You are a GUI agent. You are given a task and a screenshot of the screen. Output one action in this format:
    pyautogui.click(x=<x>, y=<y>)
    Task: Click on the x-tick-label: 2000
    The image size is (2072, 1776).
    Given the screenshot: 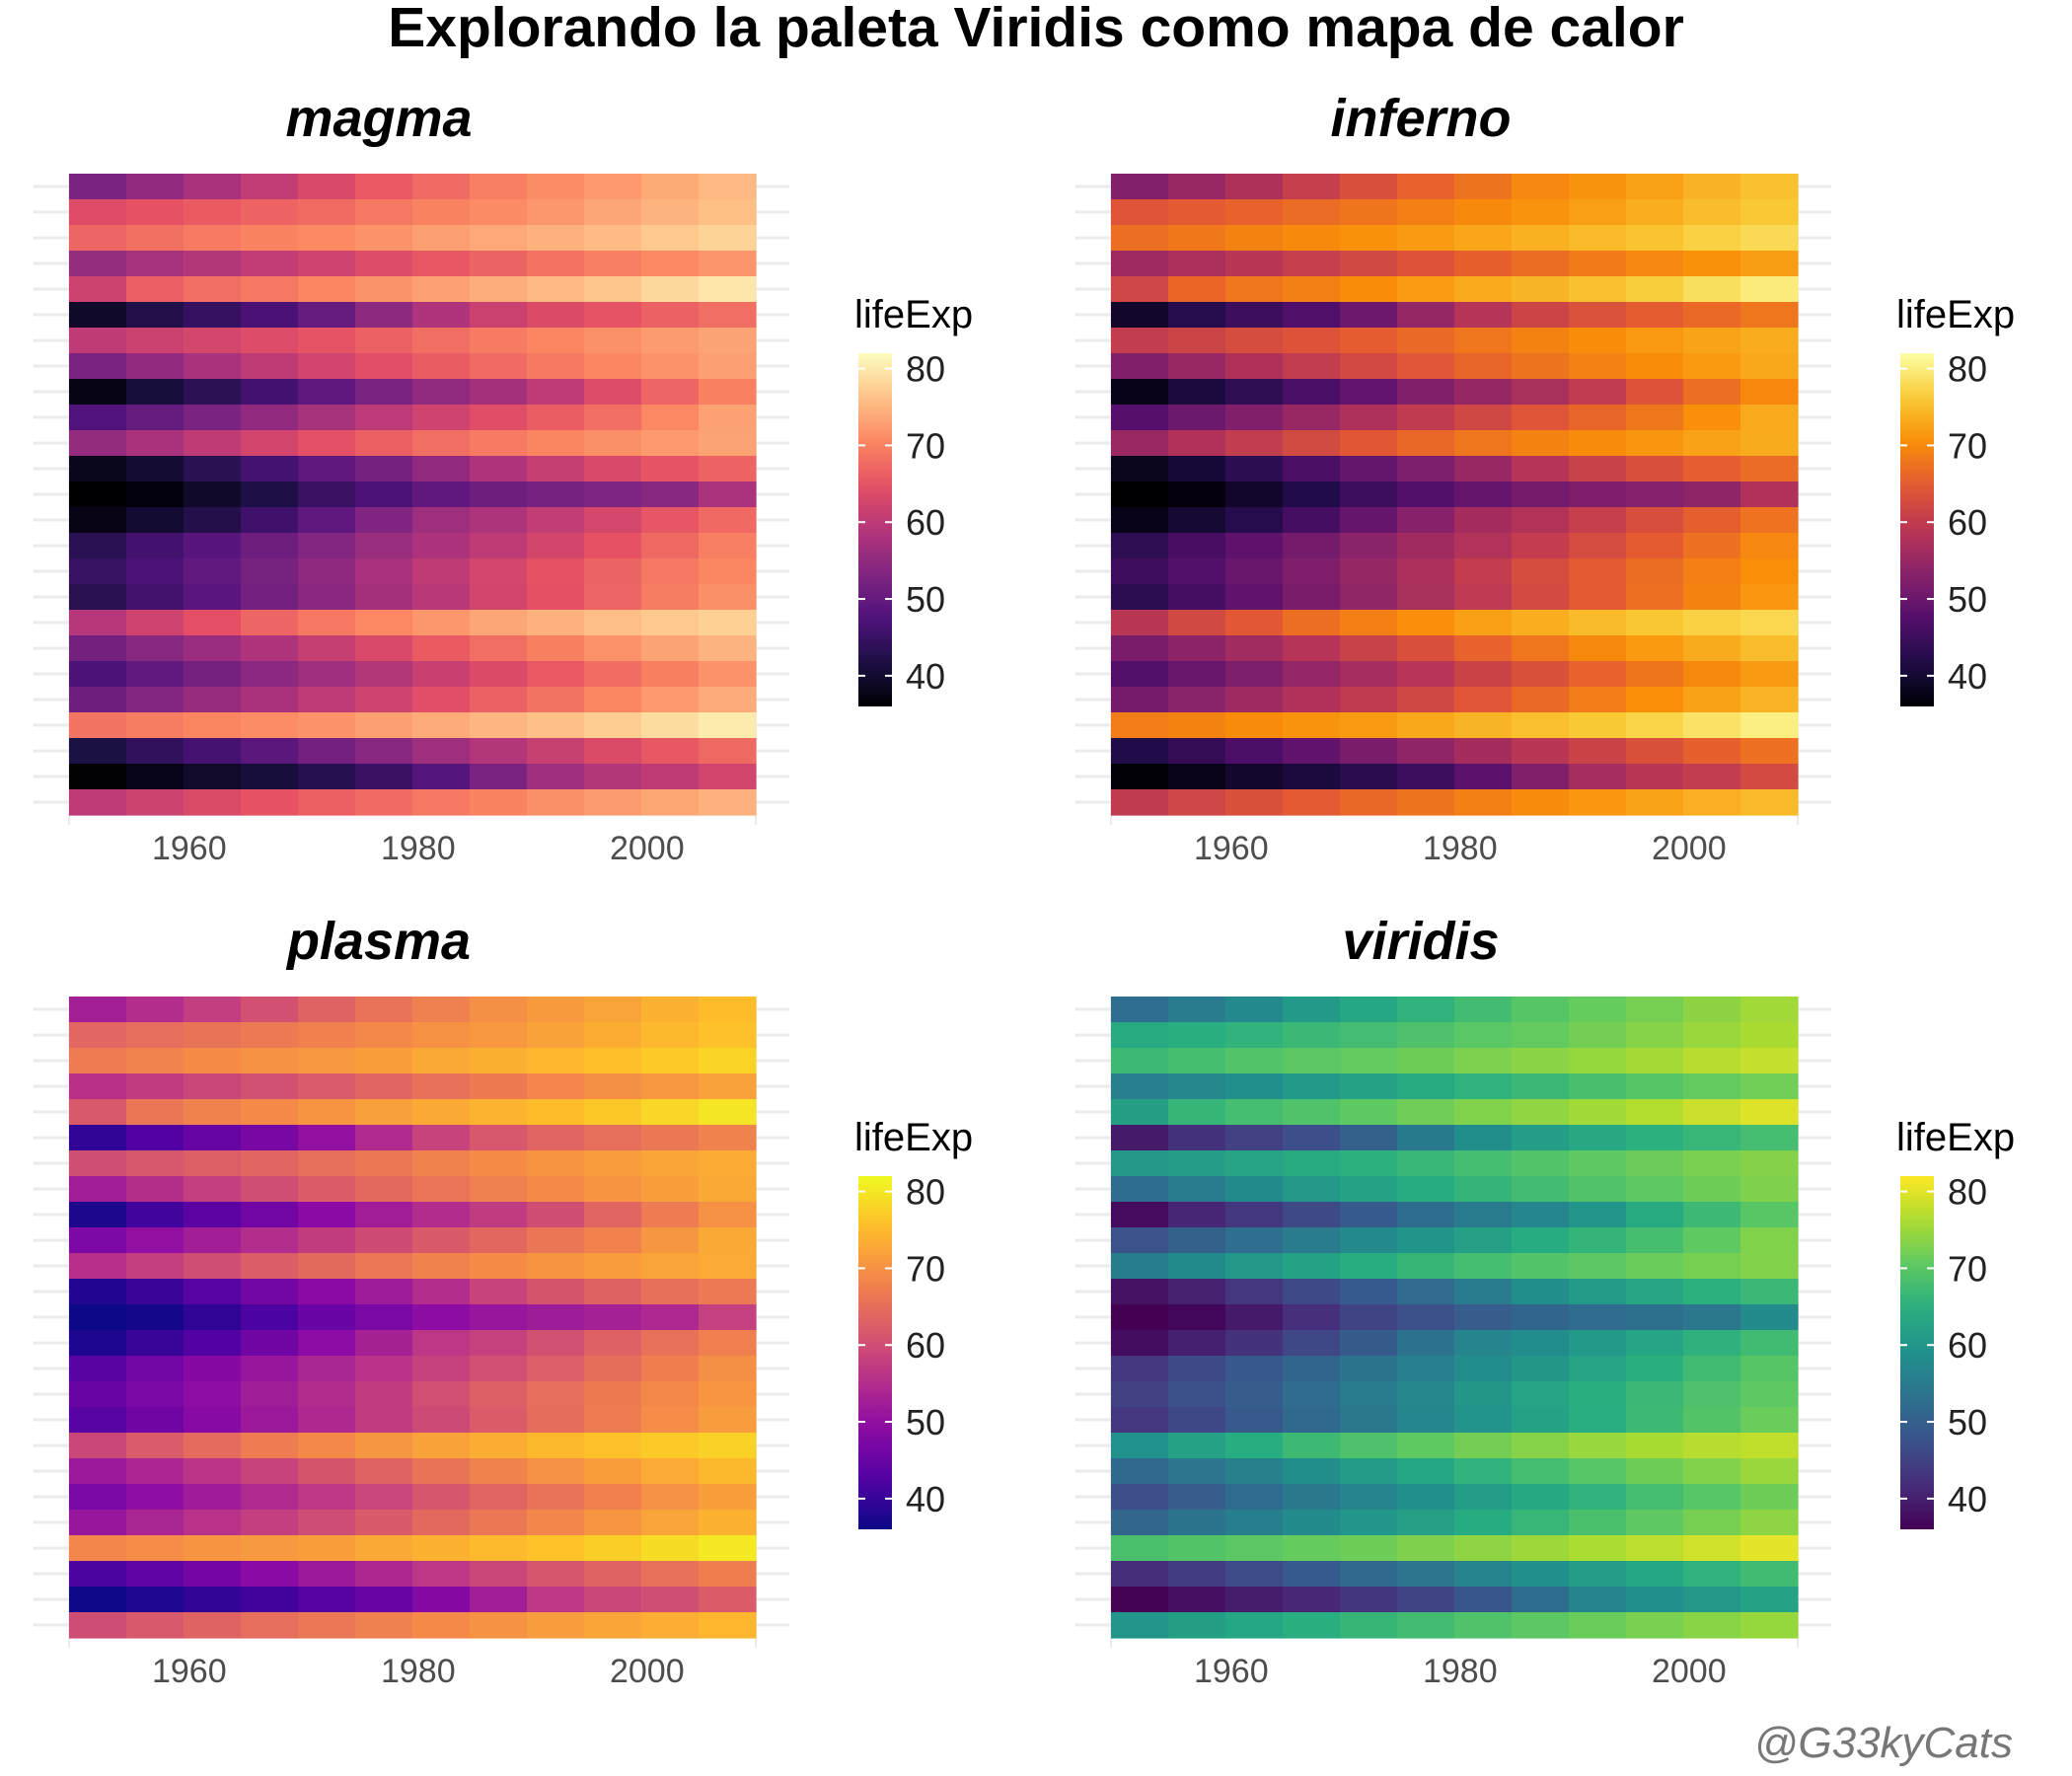 What is the action you would take?
    pyautogui.click(x=647, y=1672)
    